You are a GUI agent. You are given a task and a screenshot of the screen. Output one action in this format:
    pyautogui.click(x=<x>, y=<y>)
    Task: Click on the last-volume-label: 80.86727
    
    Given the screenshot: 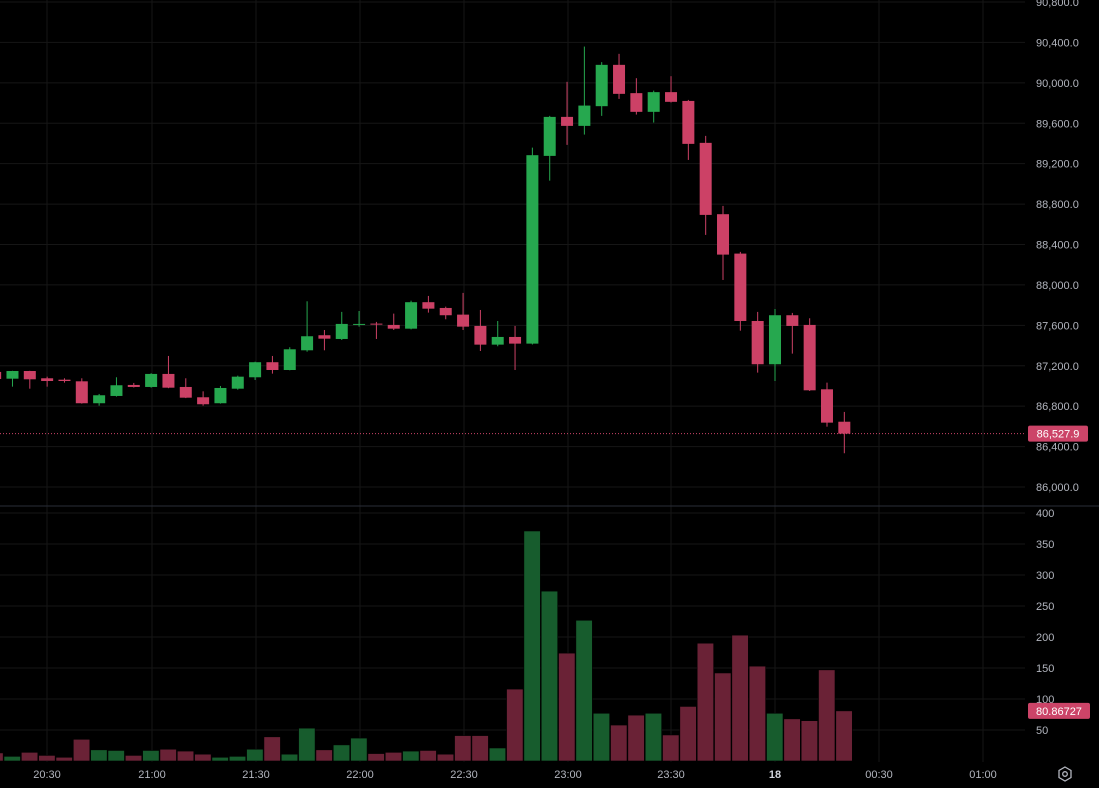 What is the action you would take?
    pyautogui.click(x=1059, y=712)
    